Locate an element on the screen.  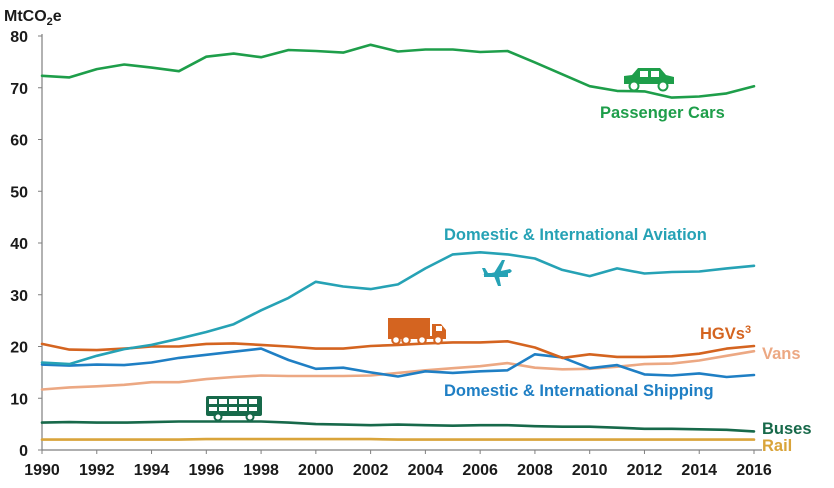
y-tick-label: 30 is located at coordinates (19, 296).